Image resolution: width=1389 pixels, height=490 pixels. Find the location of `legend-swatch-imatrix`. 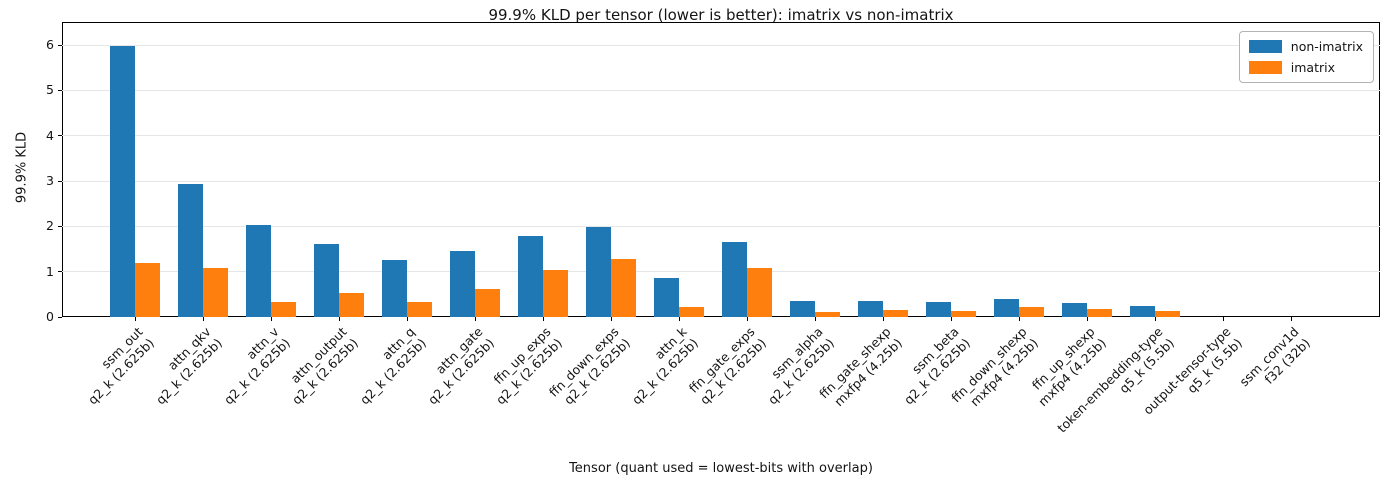

legend-swatch-imatrix is located at coordinates (1265, 67).